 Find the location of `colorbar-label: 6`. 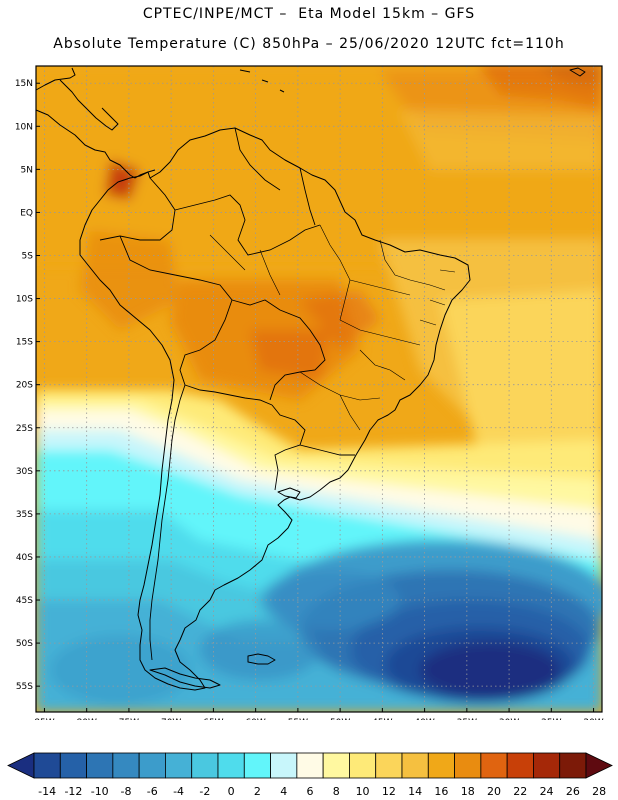

colorbar-label: 6 is located at coordinates (310, 791).